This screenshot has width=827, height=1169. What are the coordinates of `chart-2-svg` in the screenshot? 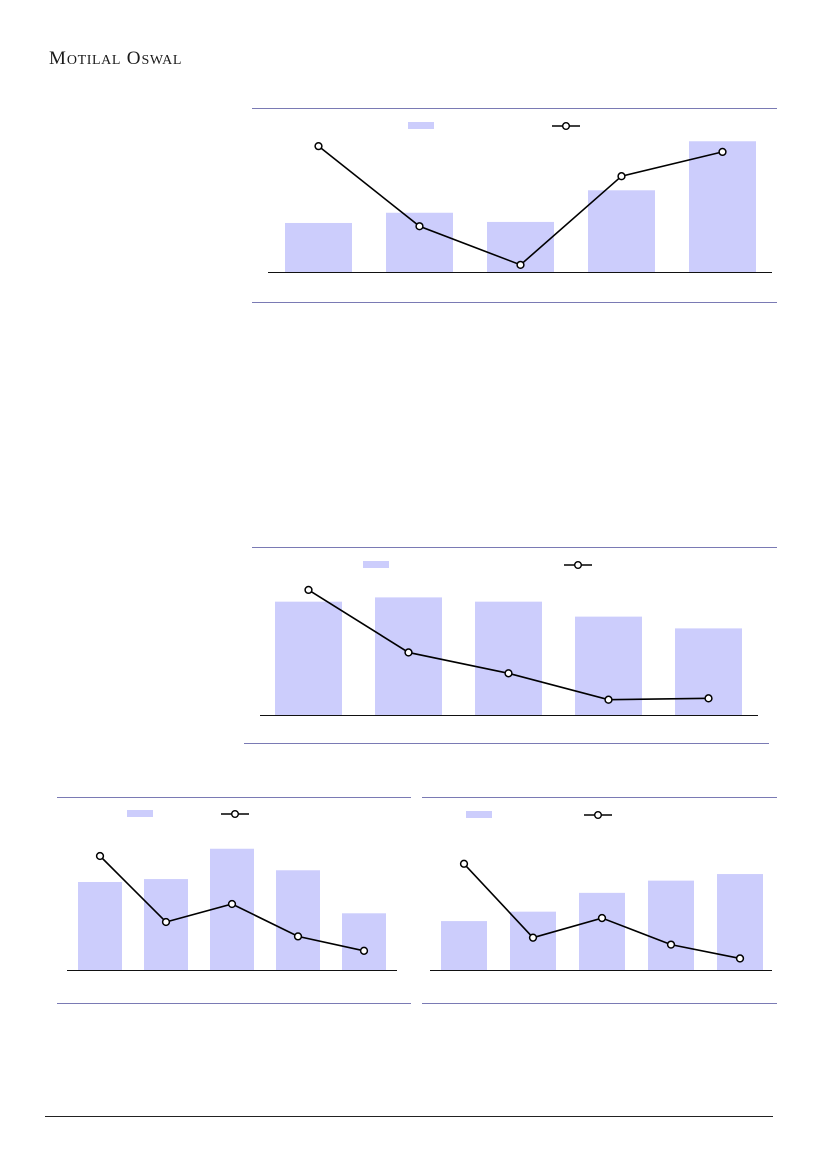 It's located at (509, 638).